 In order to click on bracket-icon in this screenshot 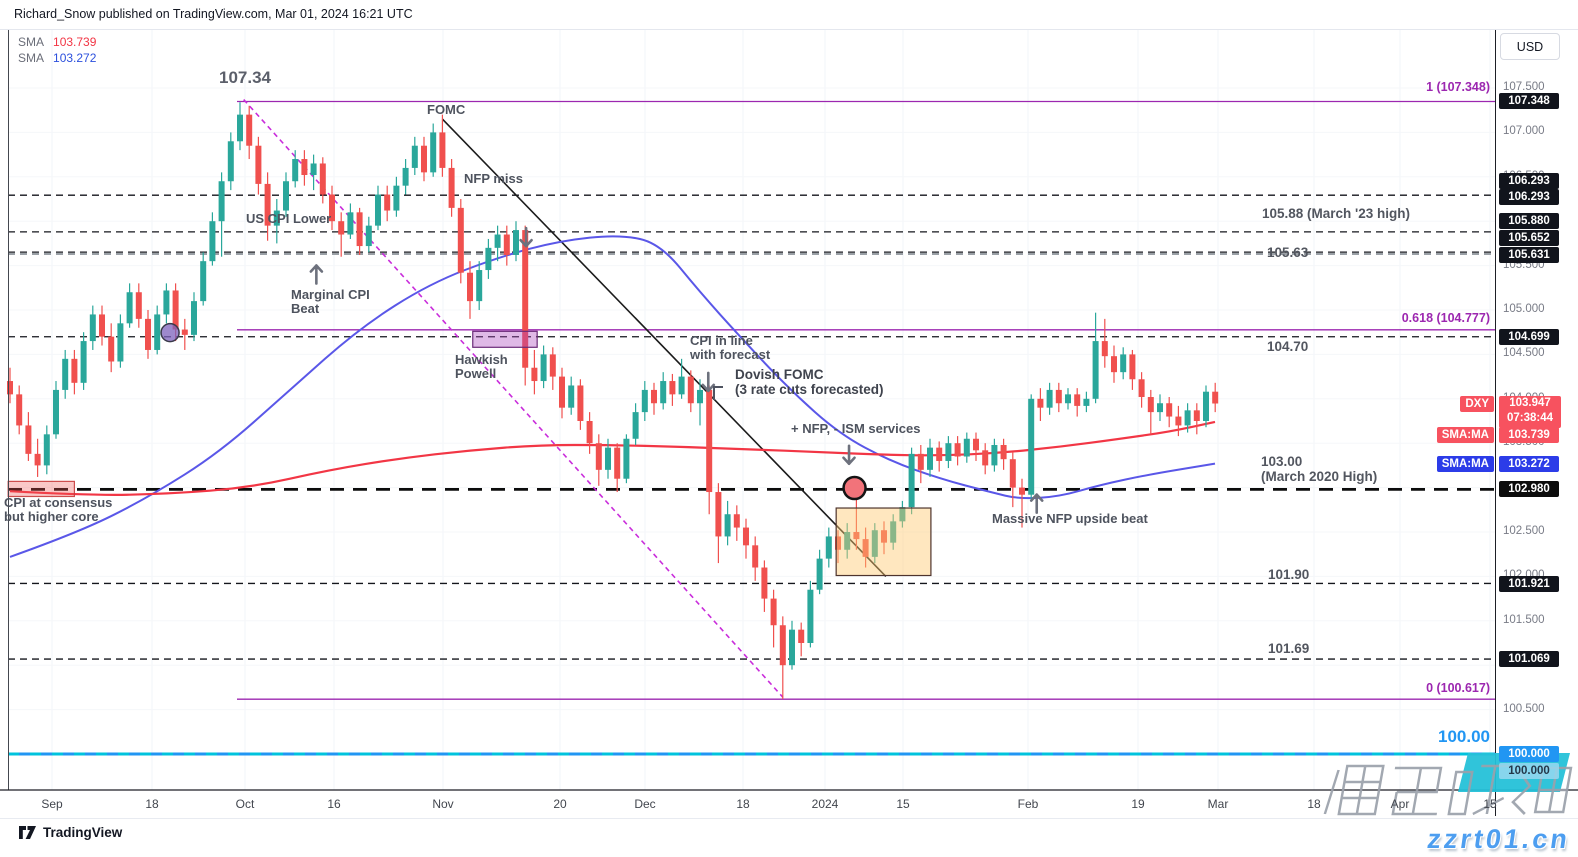, I will do `click(718, 393)`.